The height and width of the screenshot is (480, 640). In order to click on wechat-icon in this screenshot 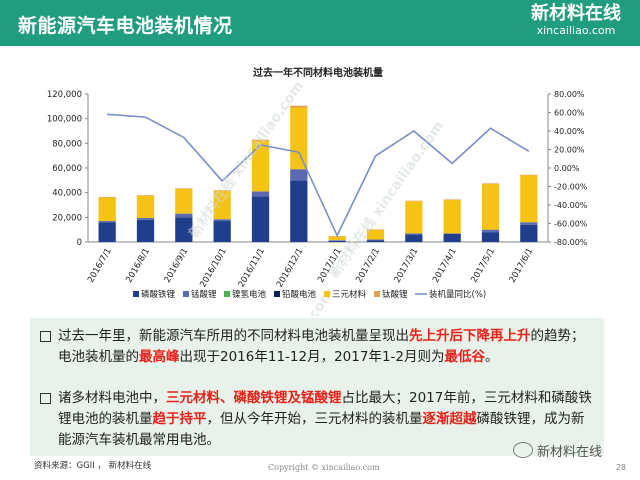, I will do `click(523, 450)`.